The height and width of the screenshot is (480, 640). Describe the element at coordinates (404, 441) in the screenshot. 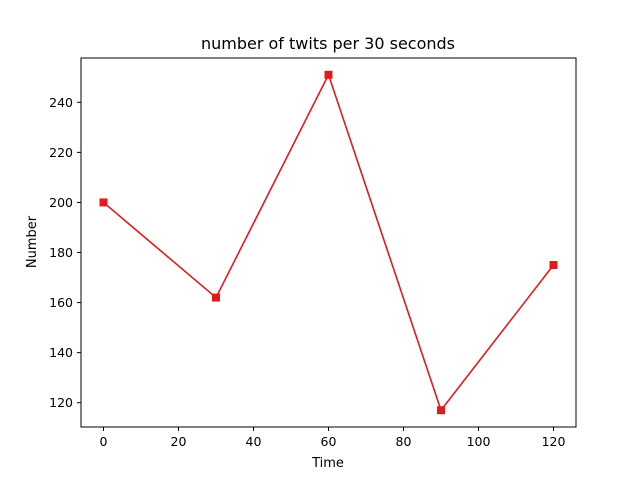

I see `x-tick-label: 80` at that location.